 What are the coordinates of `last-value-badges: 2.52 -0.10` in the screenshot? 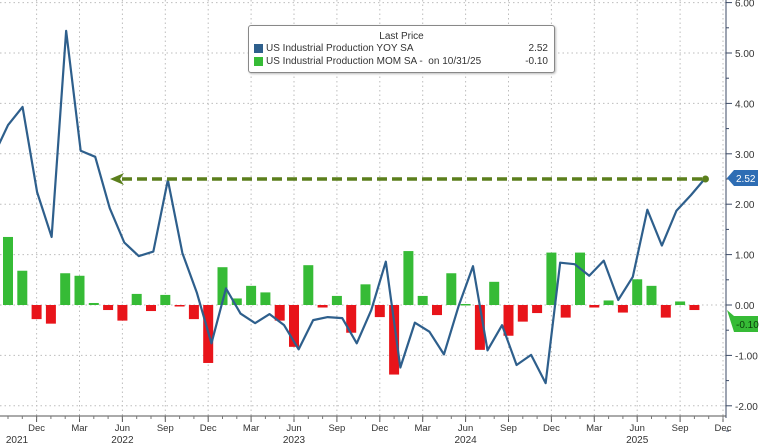 It's located at (743, 251).